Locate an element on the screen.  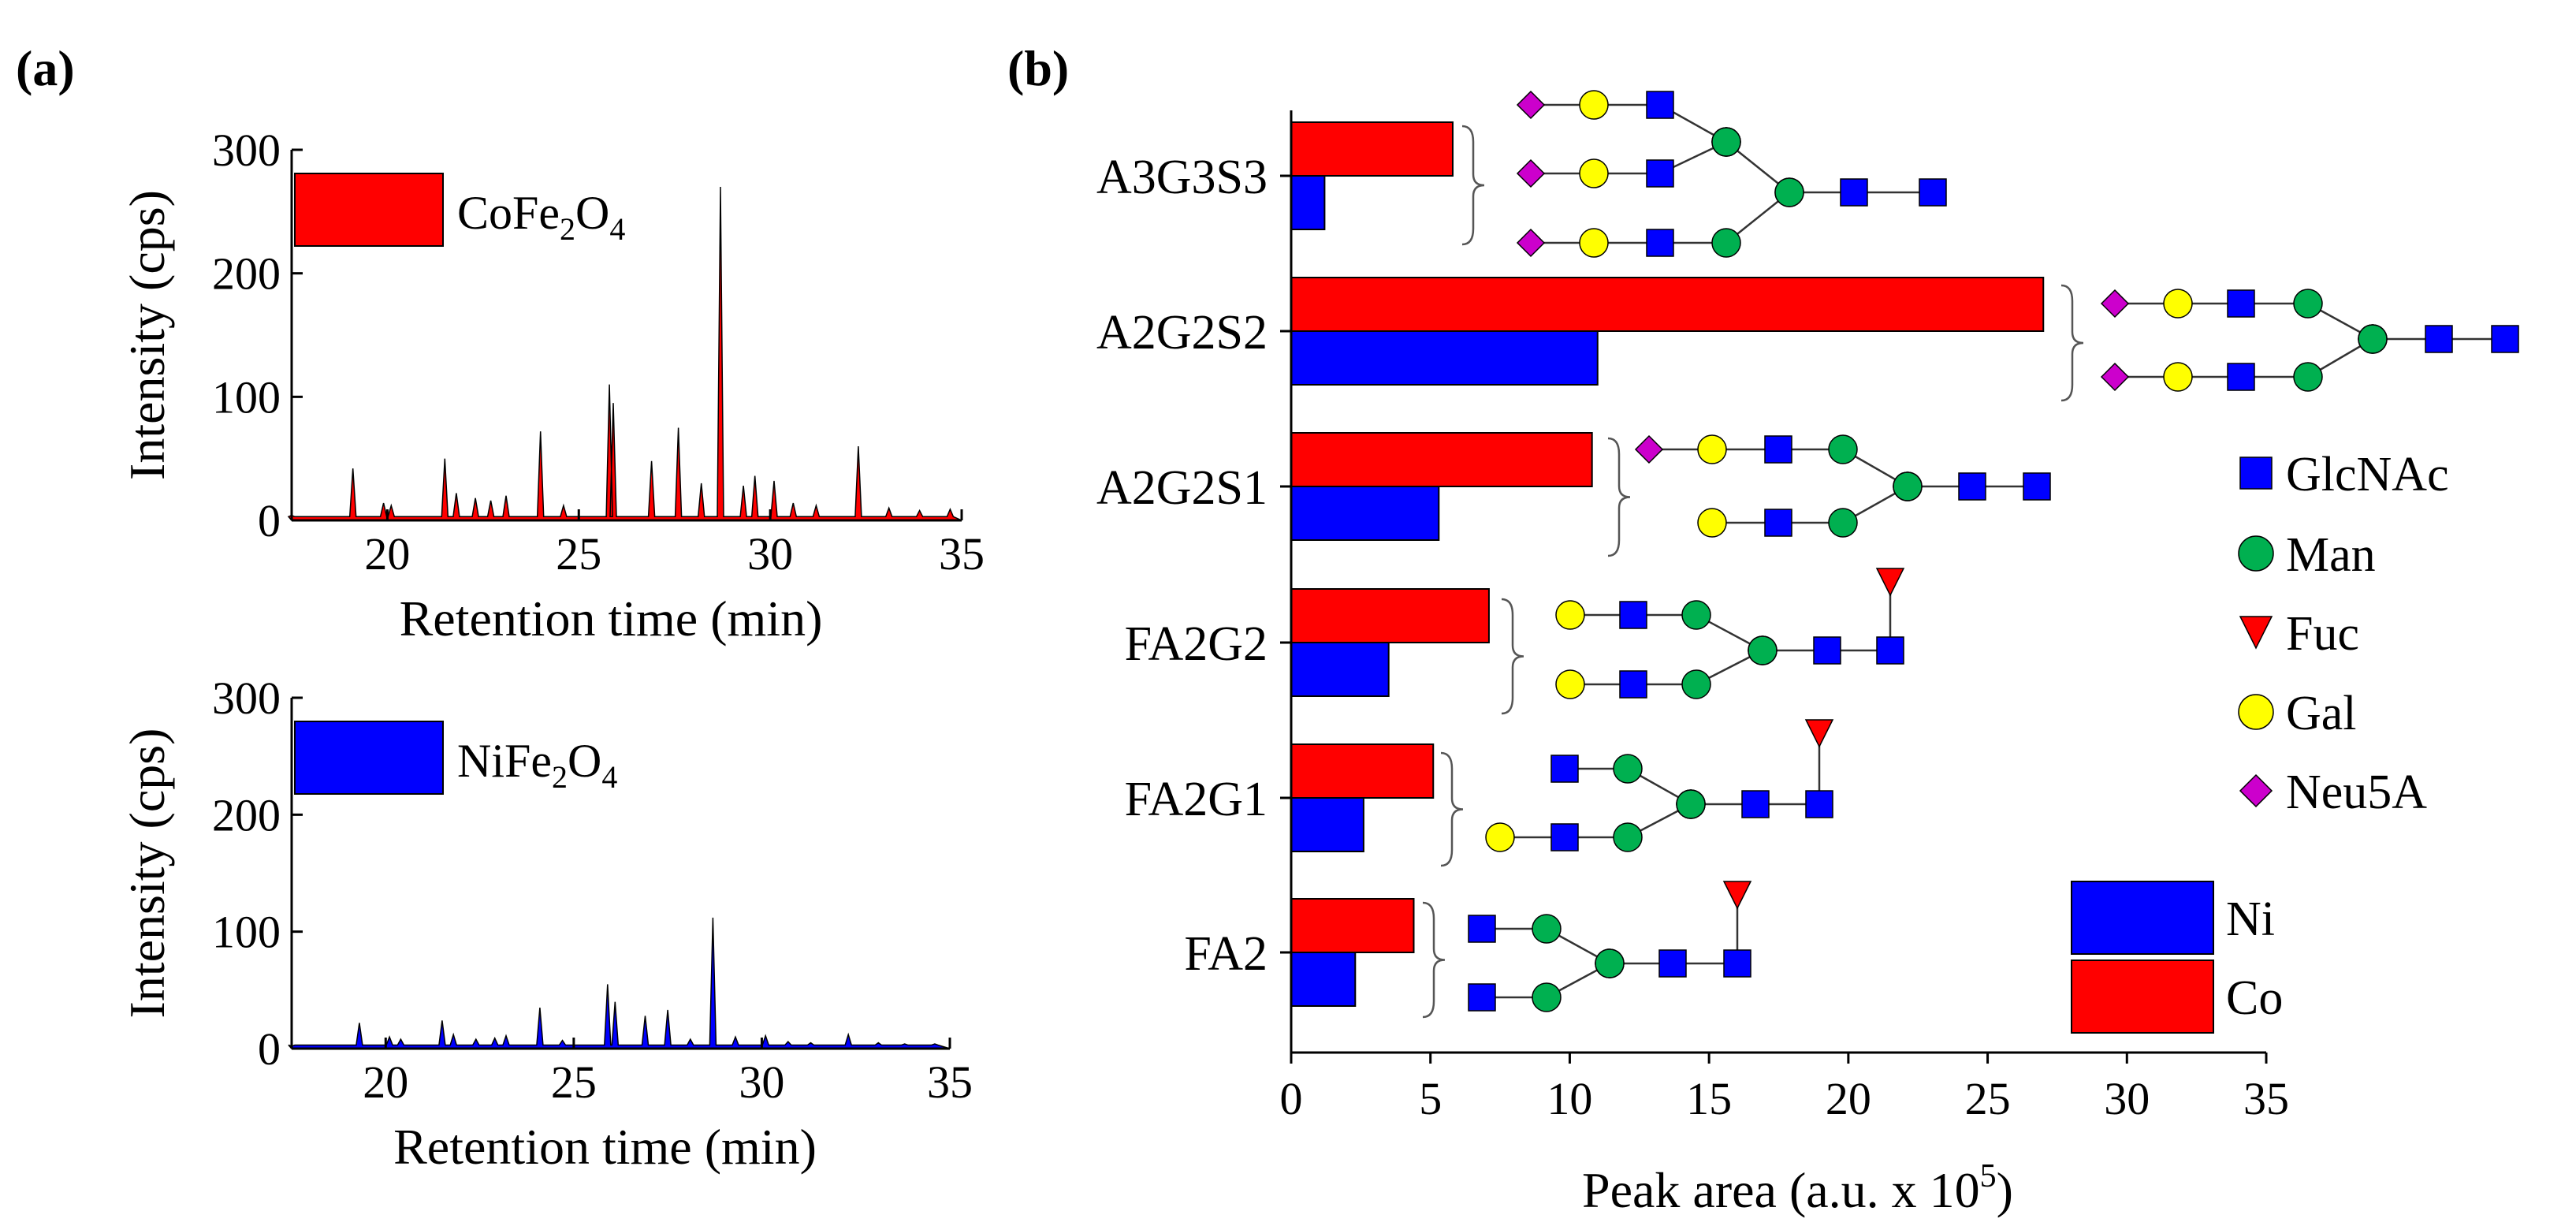
x-tick-label: 0 is located at coordinates (1291, 1098).